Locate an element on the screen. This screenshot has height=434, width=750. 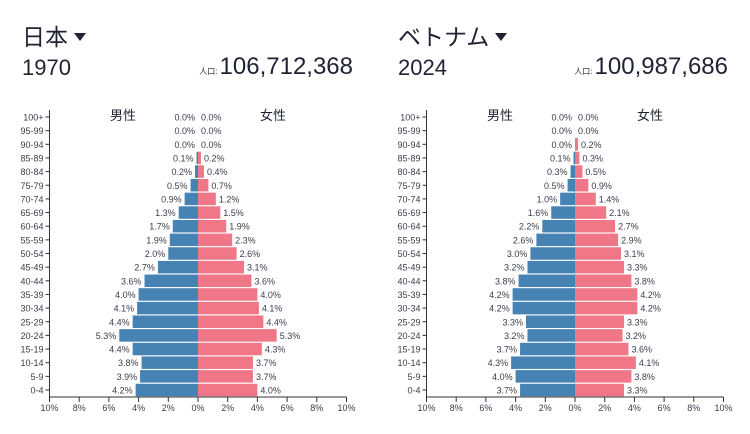
data-label-male: 5.3% is located at coordinates (106, 336).